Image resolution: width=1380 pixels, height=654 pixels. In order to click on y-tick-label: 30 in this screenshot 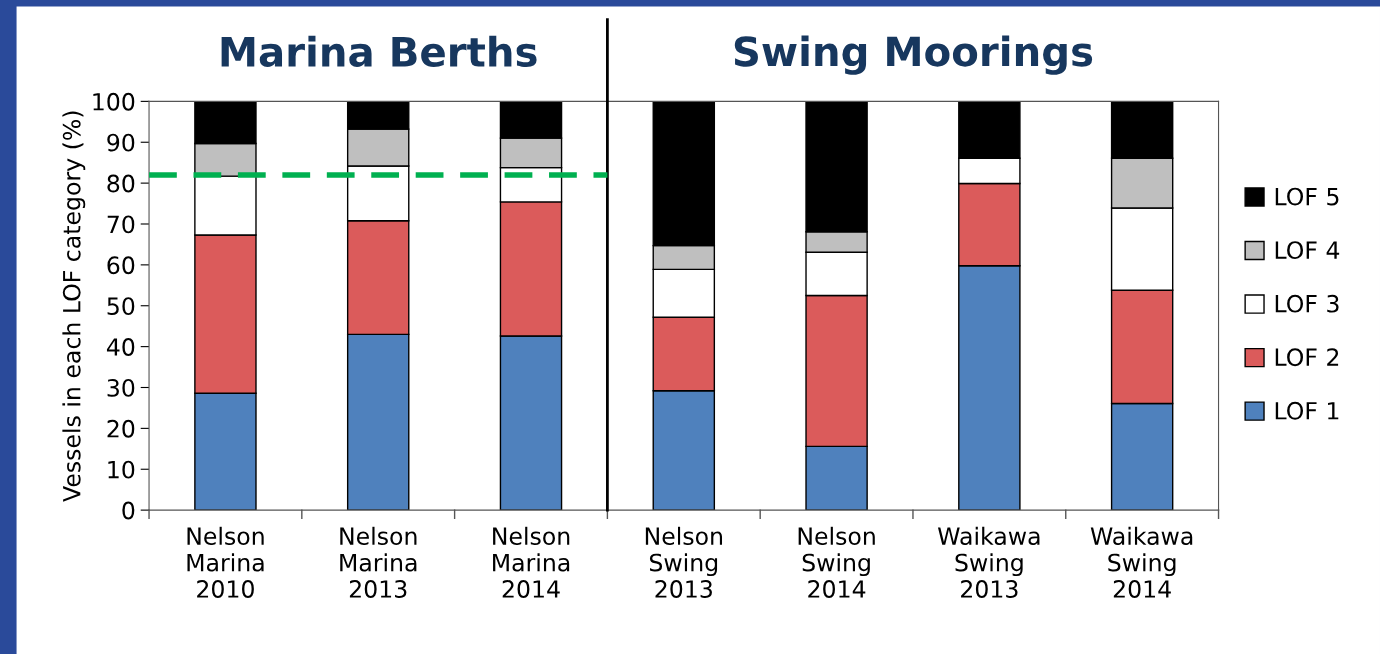, I will do `click(121, 387)`.